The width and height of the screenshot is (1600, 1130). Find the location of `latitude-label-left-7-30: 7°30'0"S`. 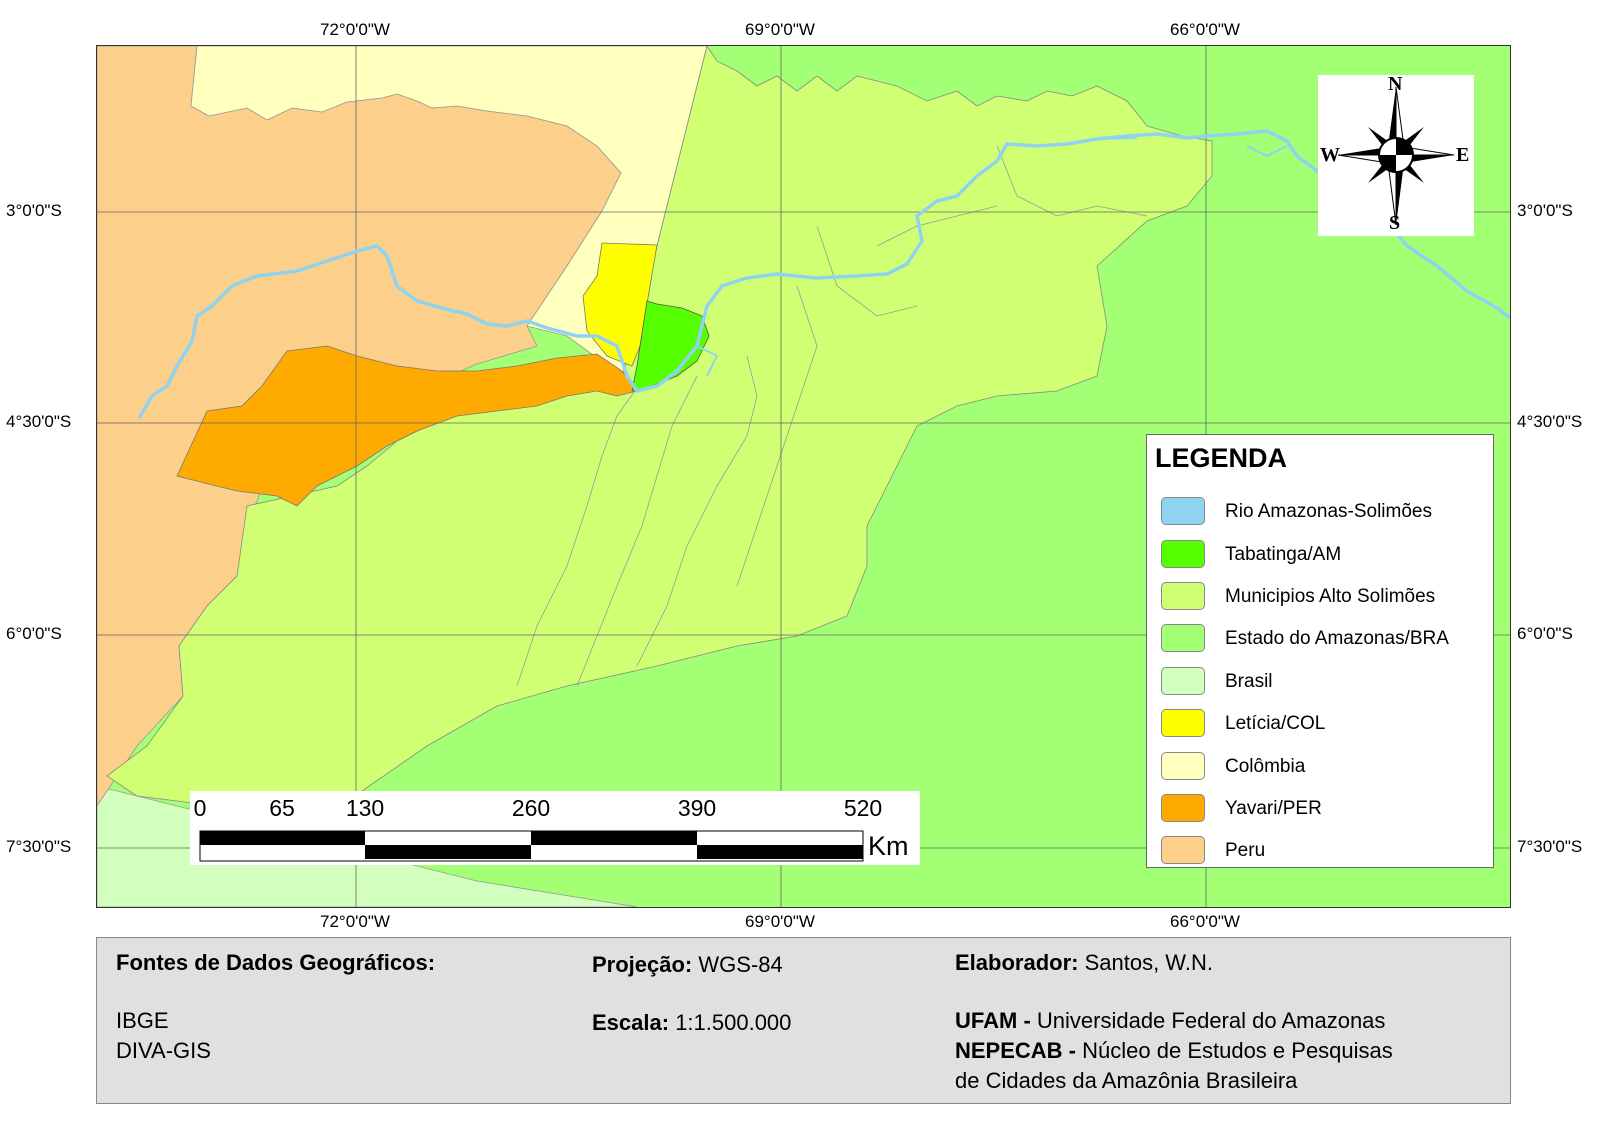

latitude-label-left-7-30: 7°30'0"S is located at coordinates (39, 846).